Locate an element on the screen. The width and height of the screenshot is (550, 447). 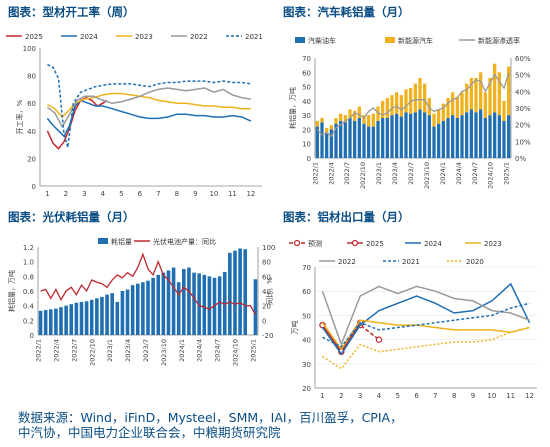
legend-label: 光伏电池产量：同比 is located at coordinates (184, 241).